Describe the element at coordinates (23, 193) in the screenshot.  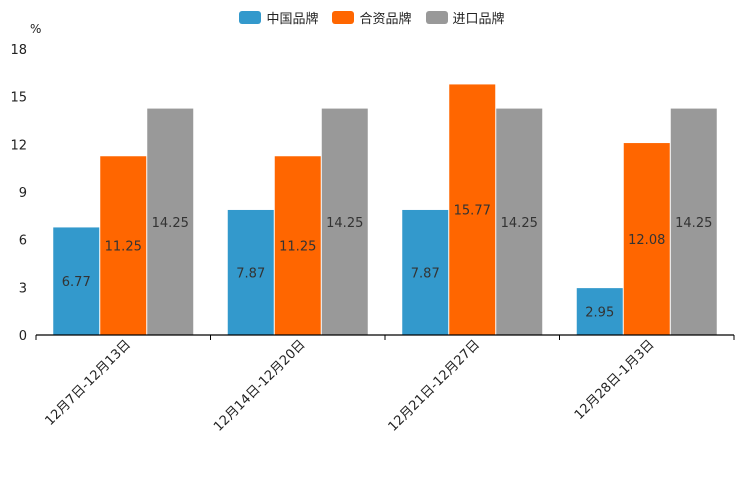
I see `y-tick-label-3: 9` at that location.